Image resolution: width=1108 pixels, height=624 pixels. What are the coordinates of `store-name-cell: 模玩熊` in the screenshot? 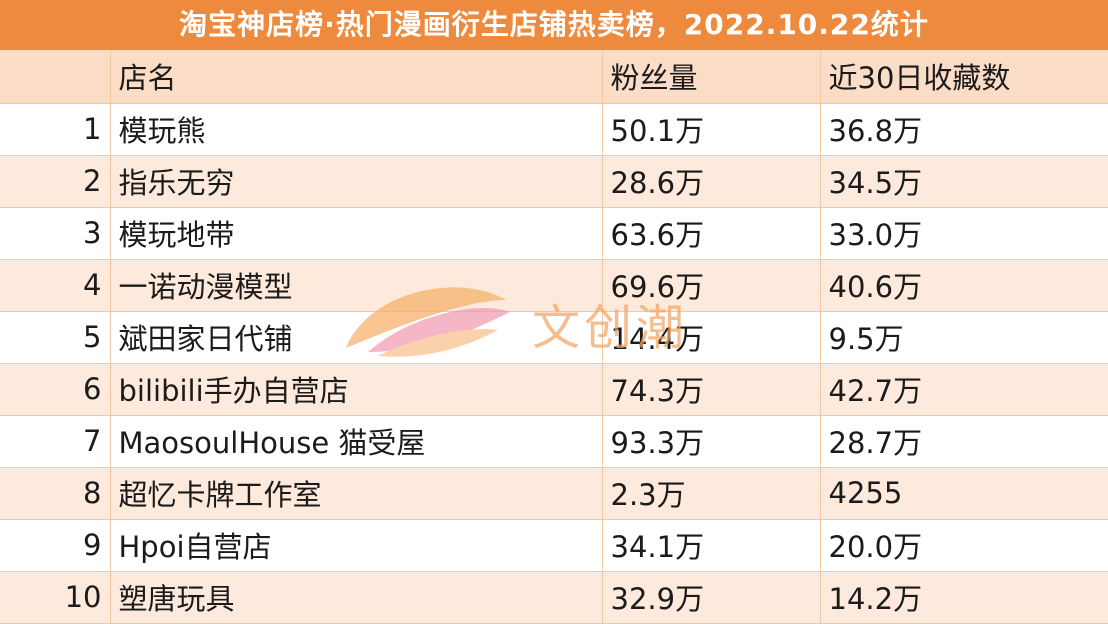 It's located at (356, 129).